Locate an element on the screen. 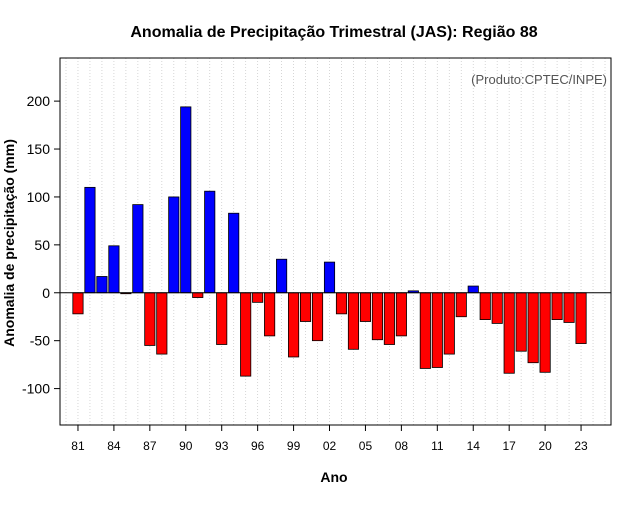 Image resolution: width=640 pixels, height=505 pixels. bar-1984 is located at coordinates (114, 269).